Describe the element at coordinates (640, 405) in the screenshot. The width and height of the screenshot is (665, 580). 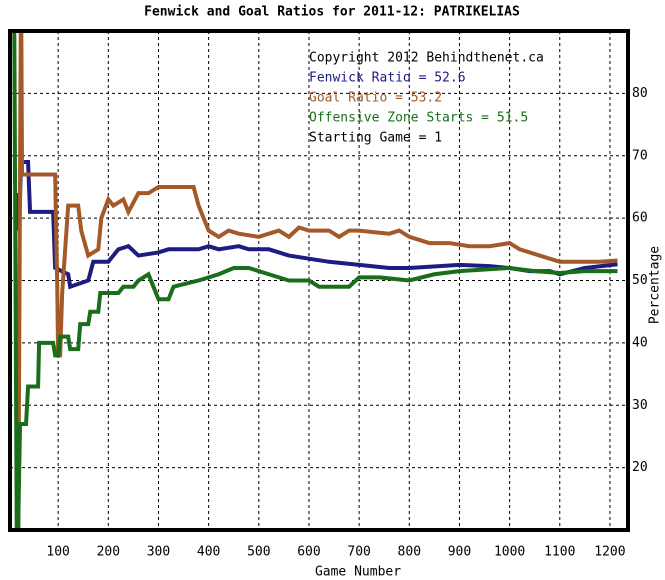
I see `y-tick-label: 30` at that location.